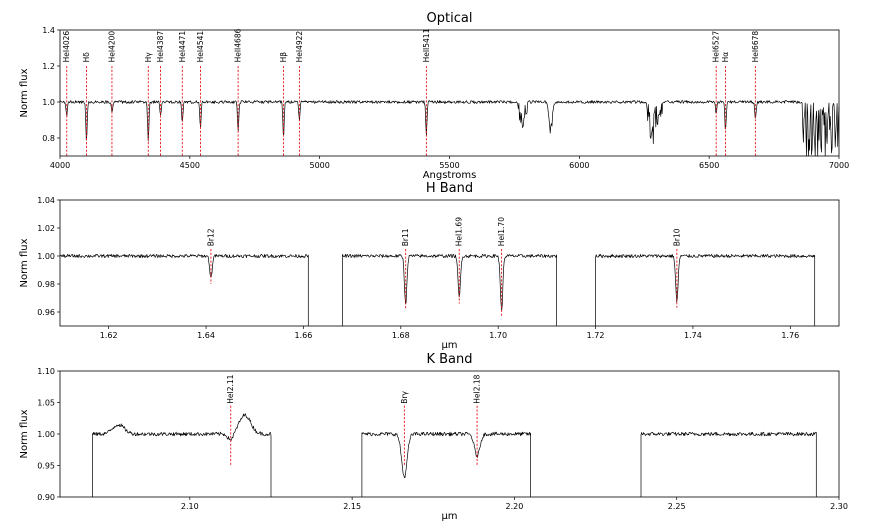 The width and height of the screenshot is (872, 523). What do you see at coordinates (477, 388) in the screenshot?
I see `line-label: HeI2.18` at bounding box center [477, 388].